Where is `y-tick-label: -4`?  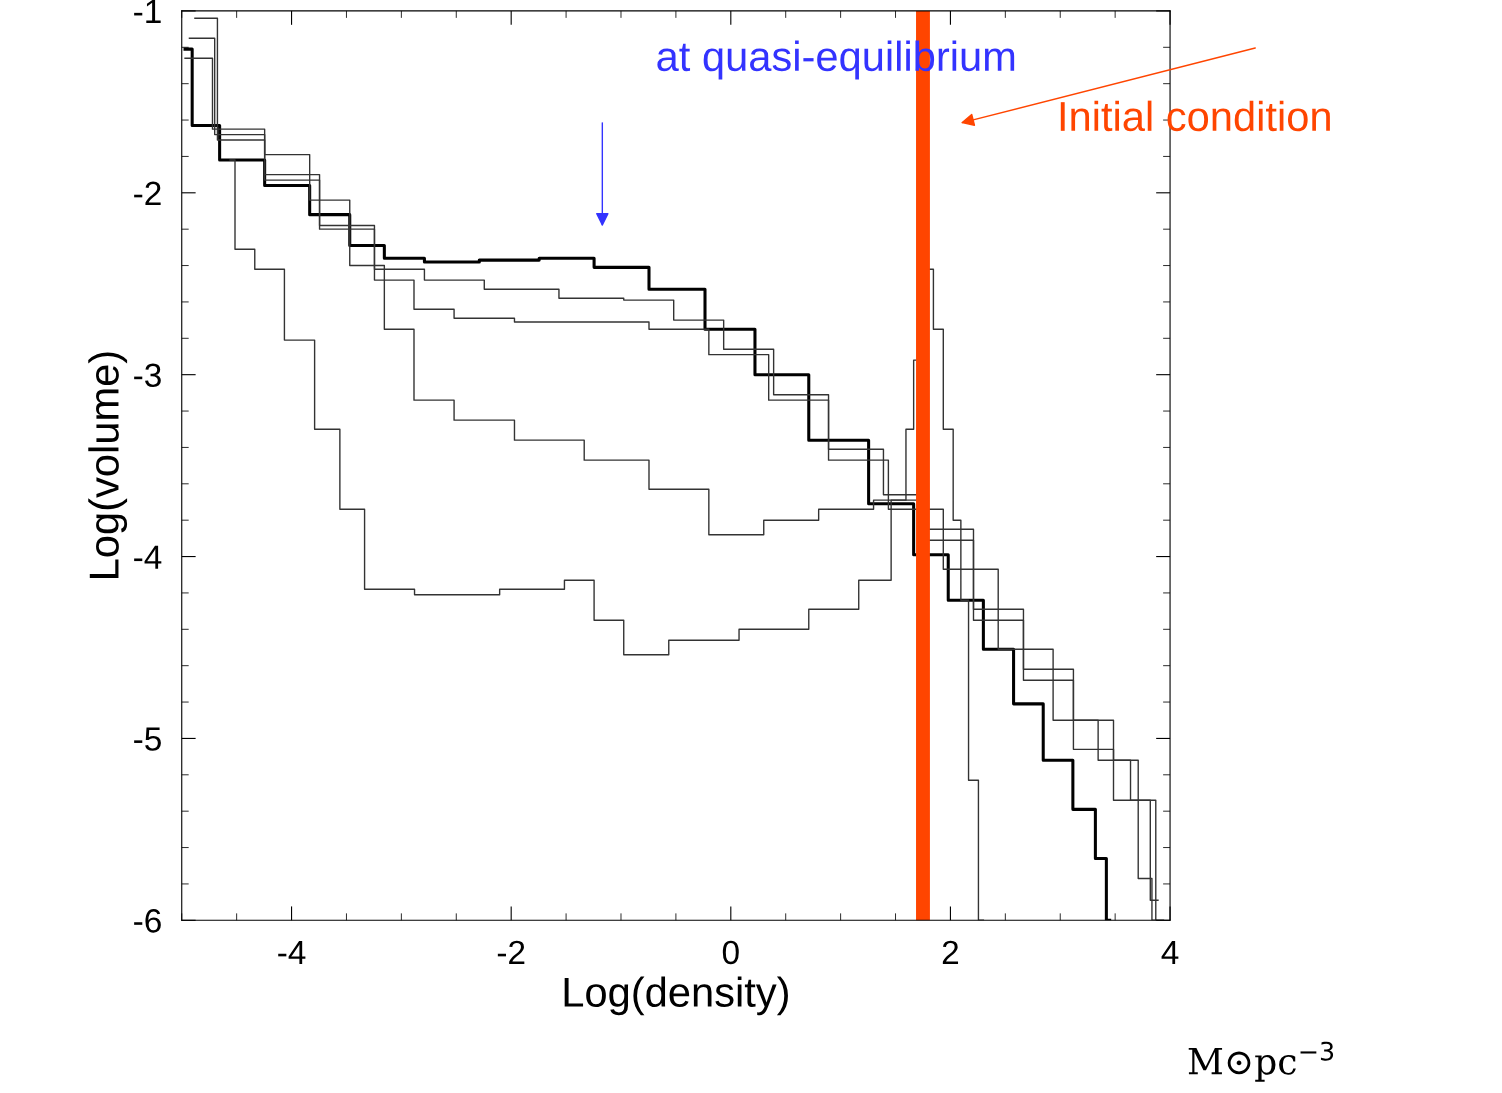 y-tick-label: -4 is located at coordinates (148, 557).